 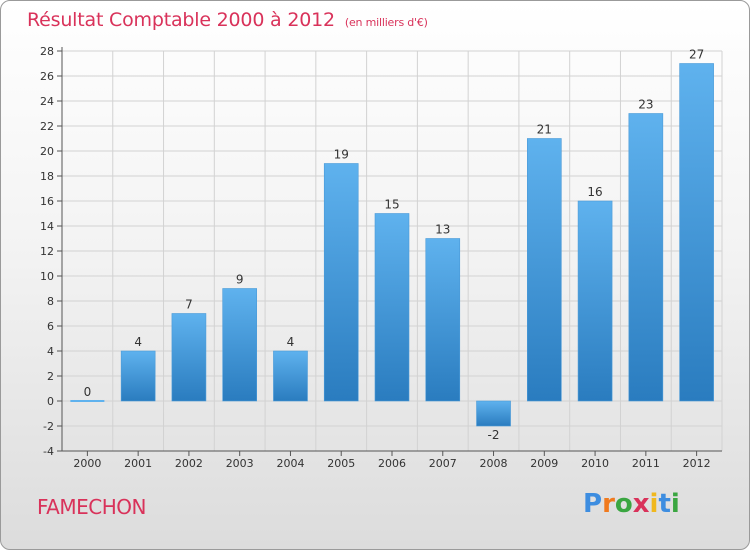 What do you see at coordinates (392, 463) in the screenshot?
I see `x-tick-label-2006: 2006` at bounding box center [392, 463].